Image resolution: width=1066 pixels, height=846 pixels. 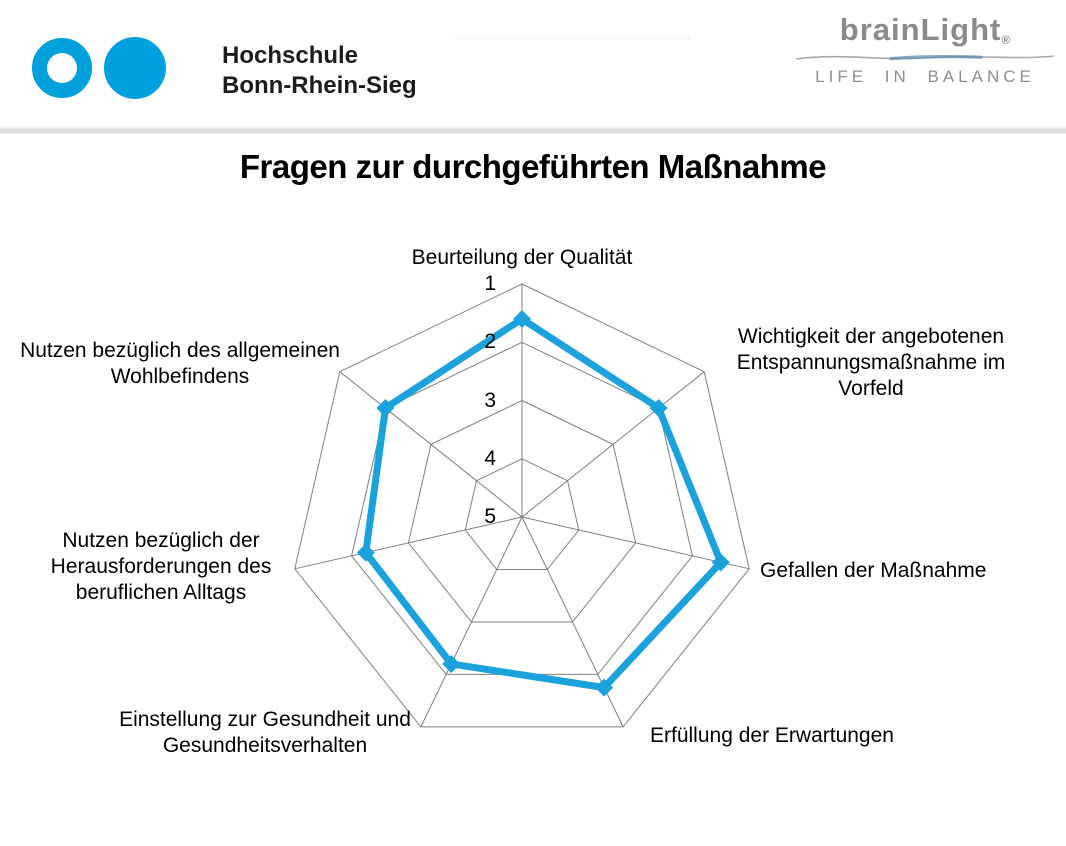 I want to click on university-name: Hochschule Bonn-Rhein-Sieg, so click(x=319, y=71).